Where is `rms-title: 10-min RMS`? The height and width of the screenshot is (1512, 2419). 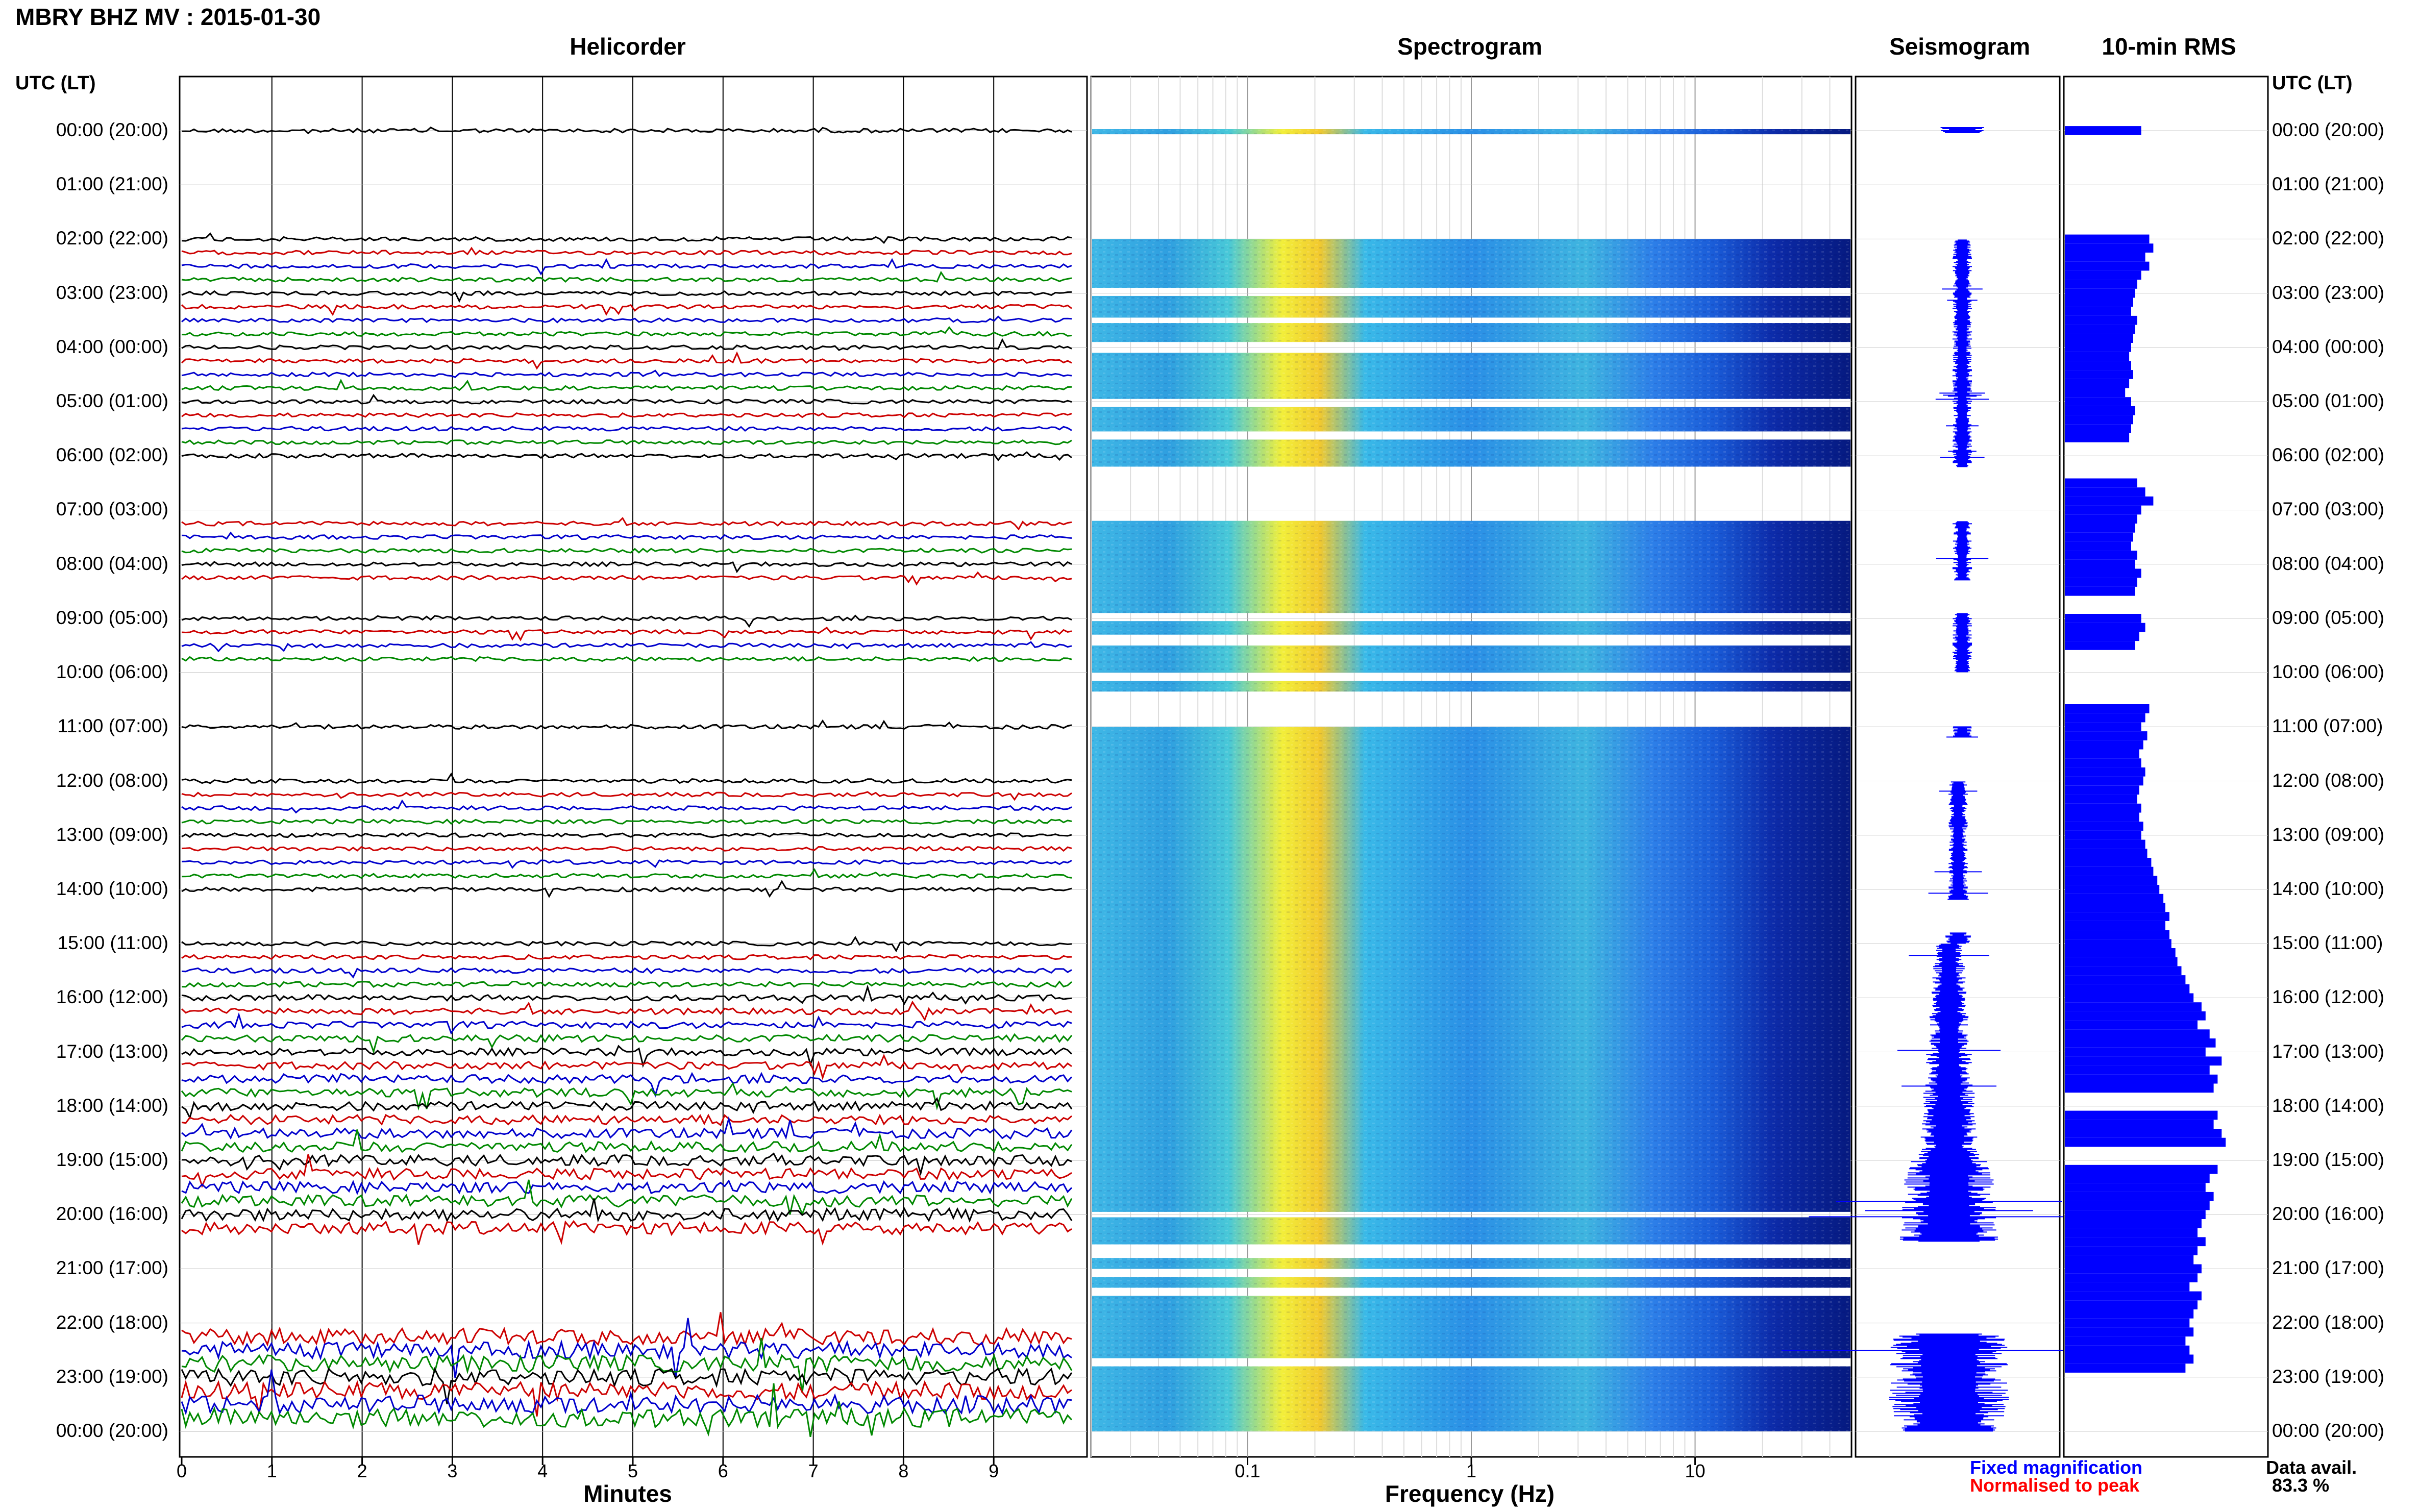 rms-title: 10-min RMS is located at coordinates (2169, 46).